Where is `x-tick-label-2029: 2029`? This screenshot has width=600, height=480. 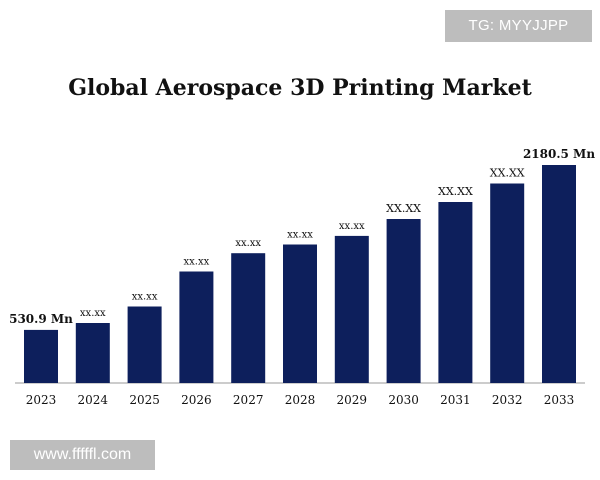 x-tick-label-2029: 2029 is located at coordinates (352, 400).